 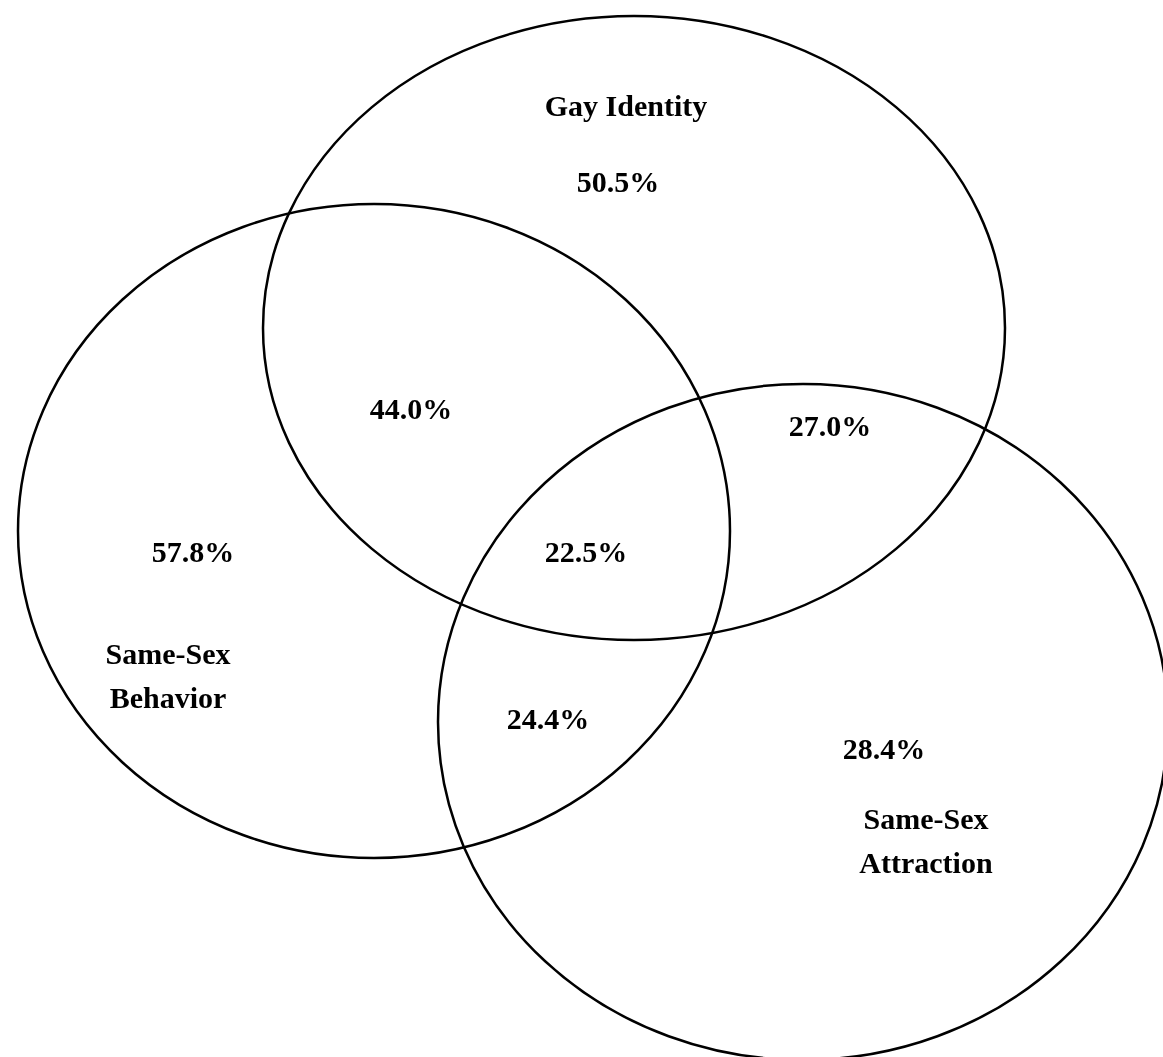 I want to click on category-label: Gay Identity, so click(x=626, y=105).